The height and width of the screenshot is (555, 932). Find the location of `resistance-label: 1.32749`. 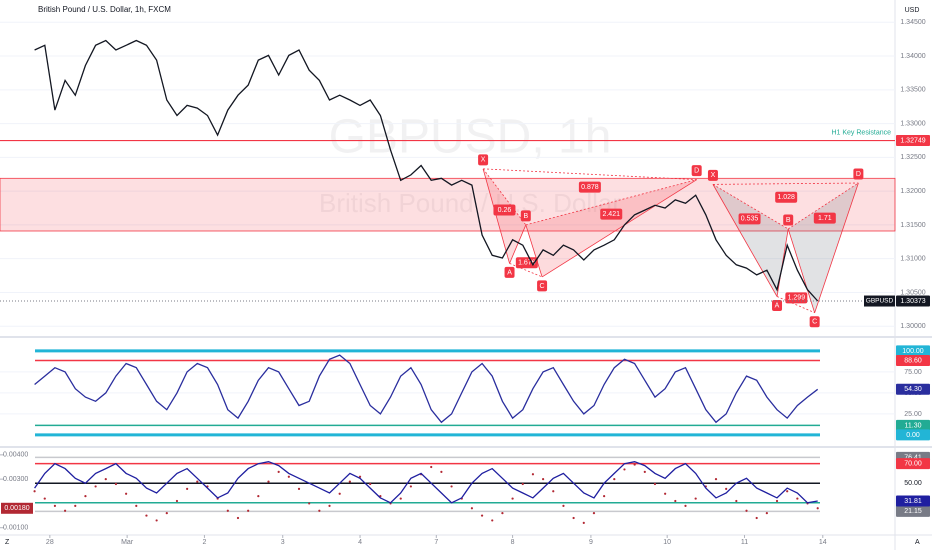

resistance-label: 1.32749 is located at coordinates (912, 140).